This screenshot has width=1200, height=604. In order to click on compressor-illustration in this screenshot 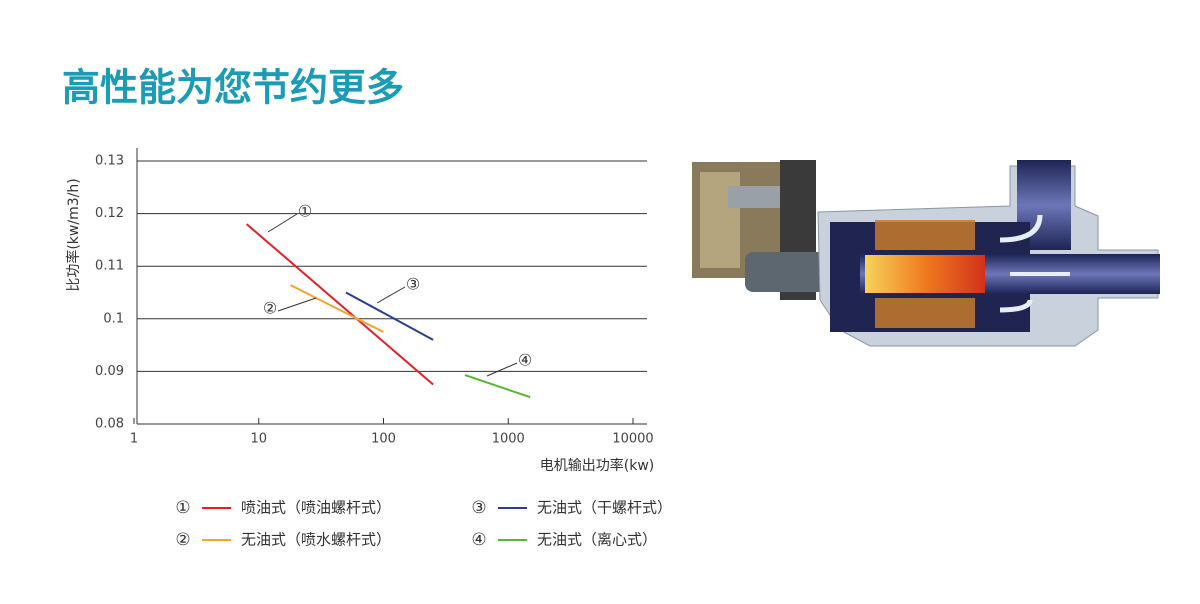, I will do `click(926, 253)`.